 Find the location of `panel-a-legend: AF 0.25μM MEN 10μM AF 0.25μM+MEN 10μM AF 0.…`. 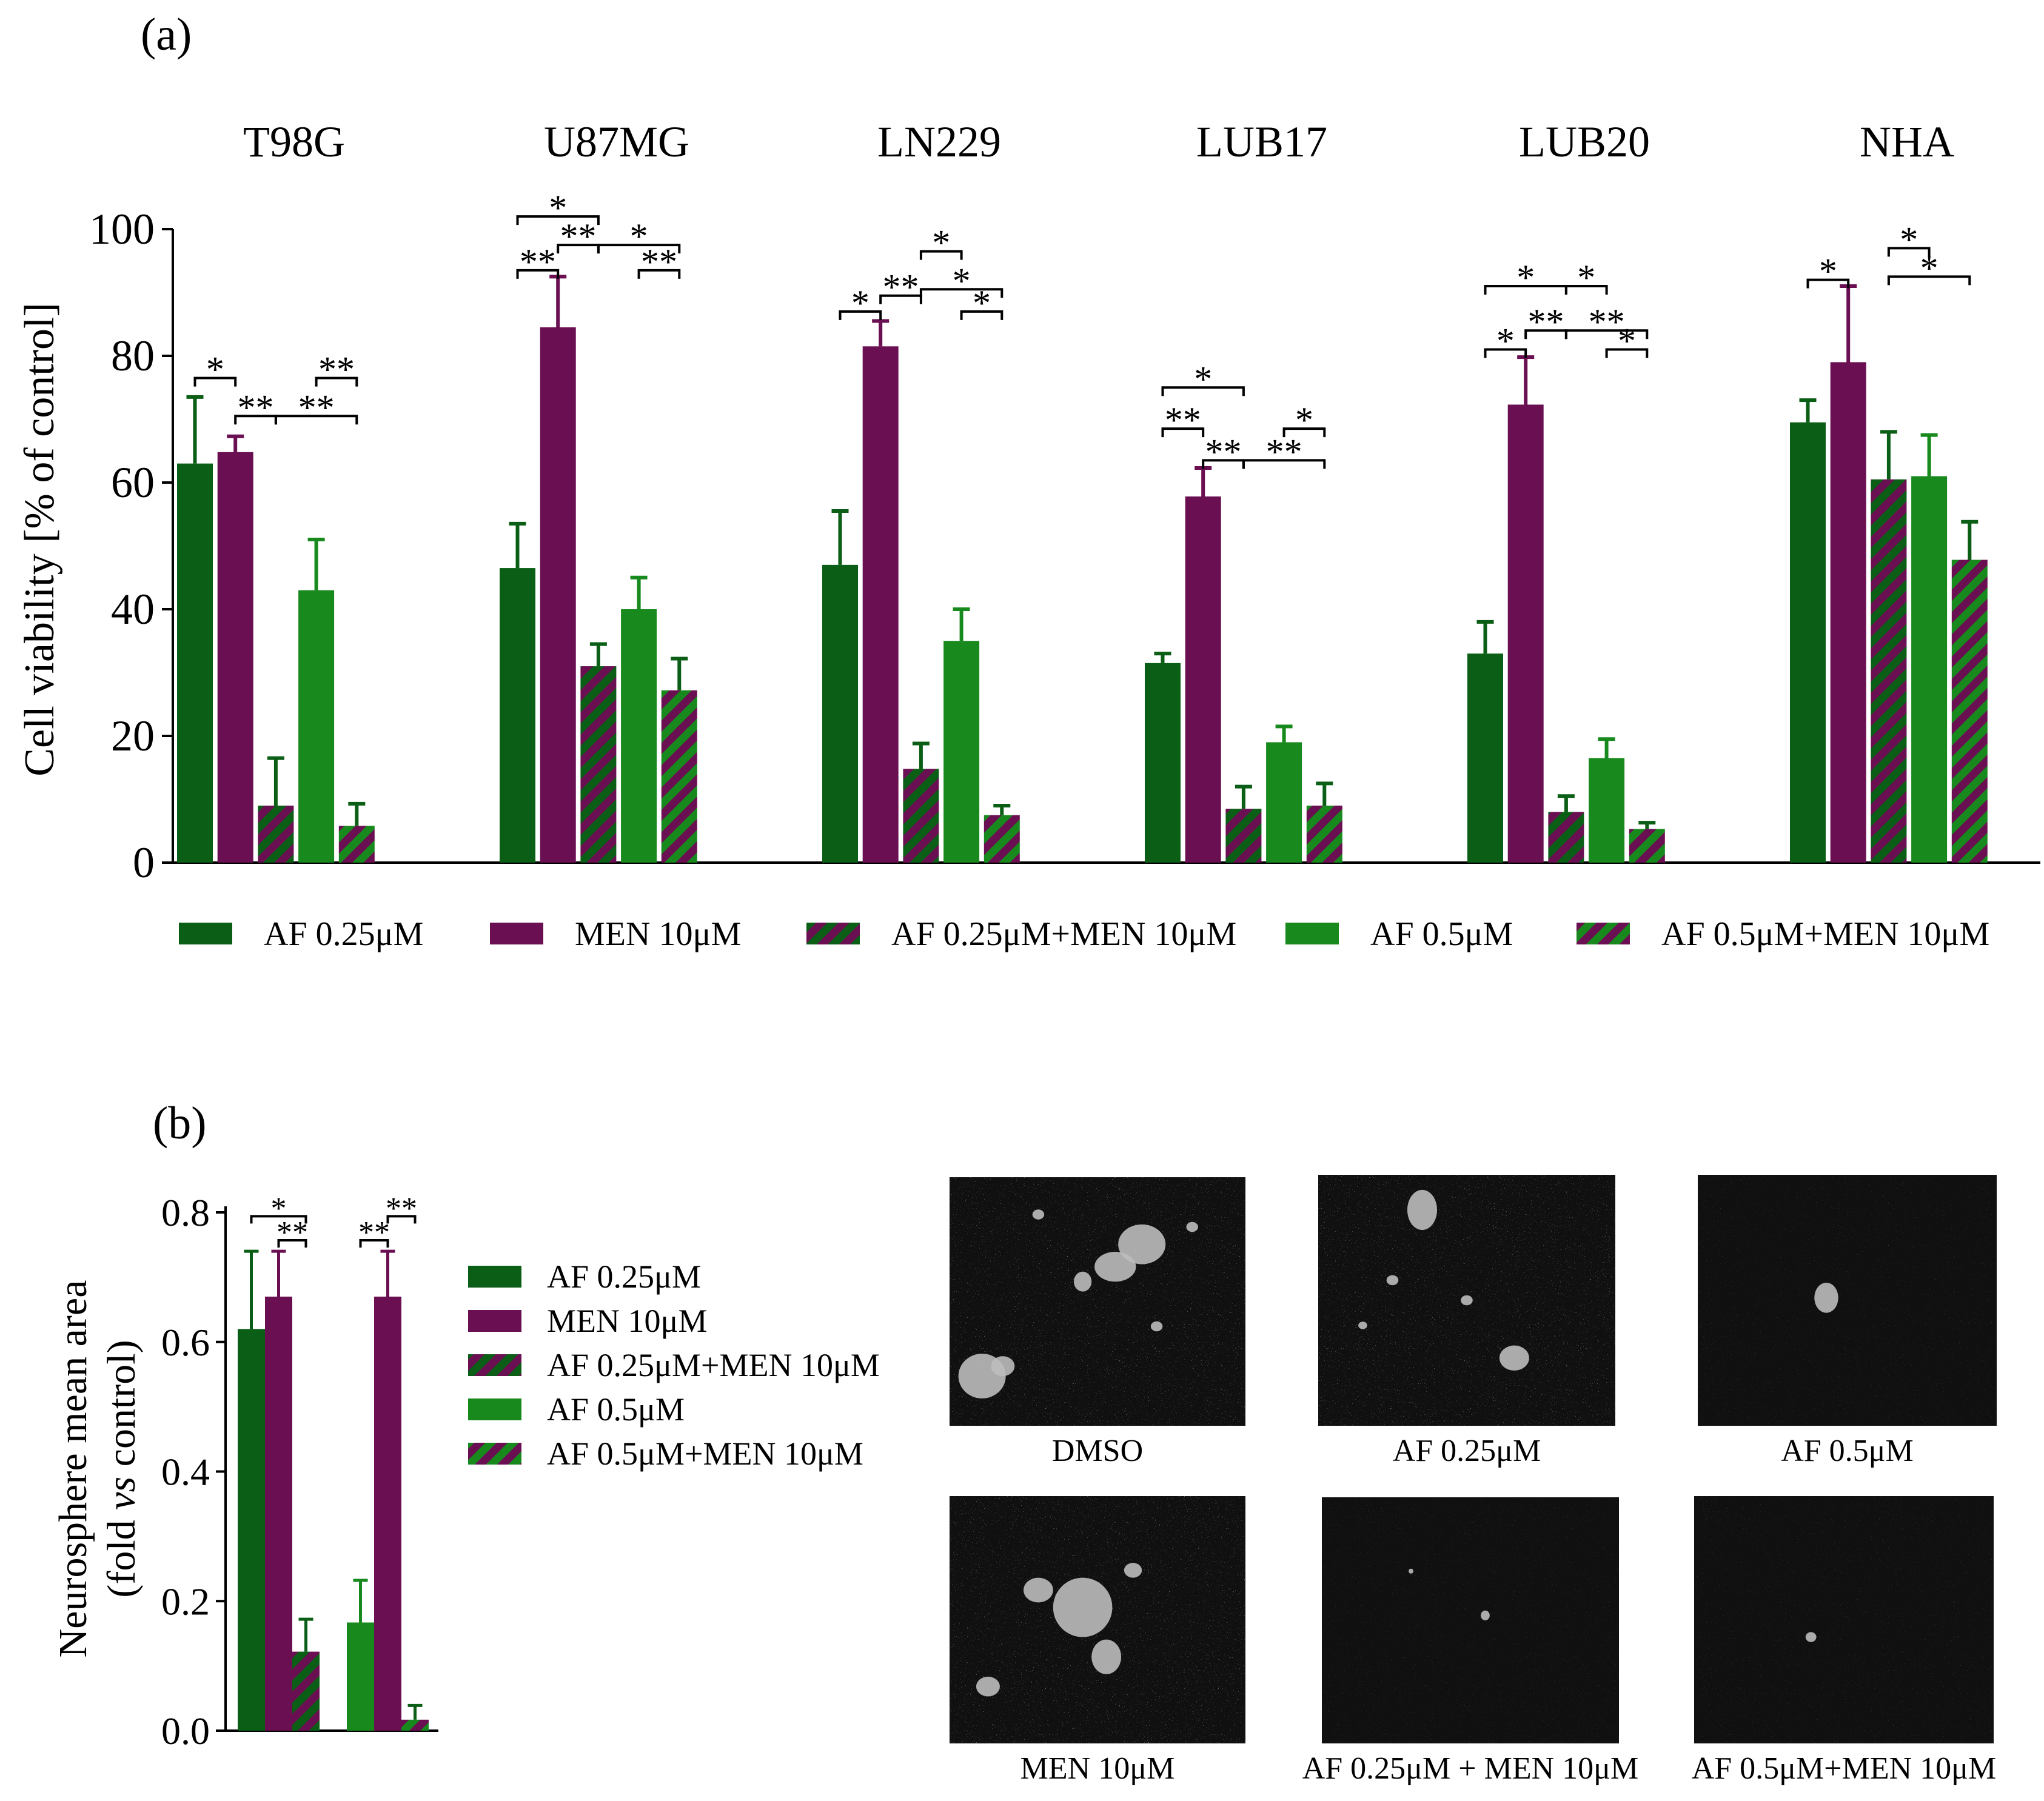

panel-a-legend: AF 0.25μM MEN 10μM AF 0.25μM+MEN 10μM AF 0.… is located at coordinates (1084, 934).